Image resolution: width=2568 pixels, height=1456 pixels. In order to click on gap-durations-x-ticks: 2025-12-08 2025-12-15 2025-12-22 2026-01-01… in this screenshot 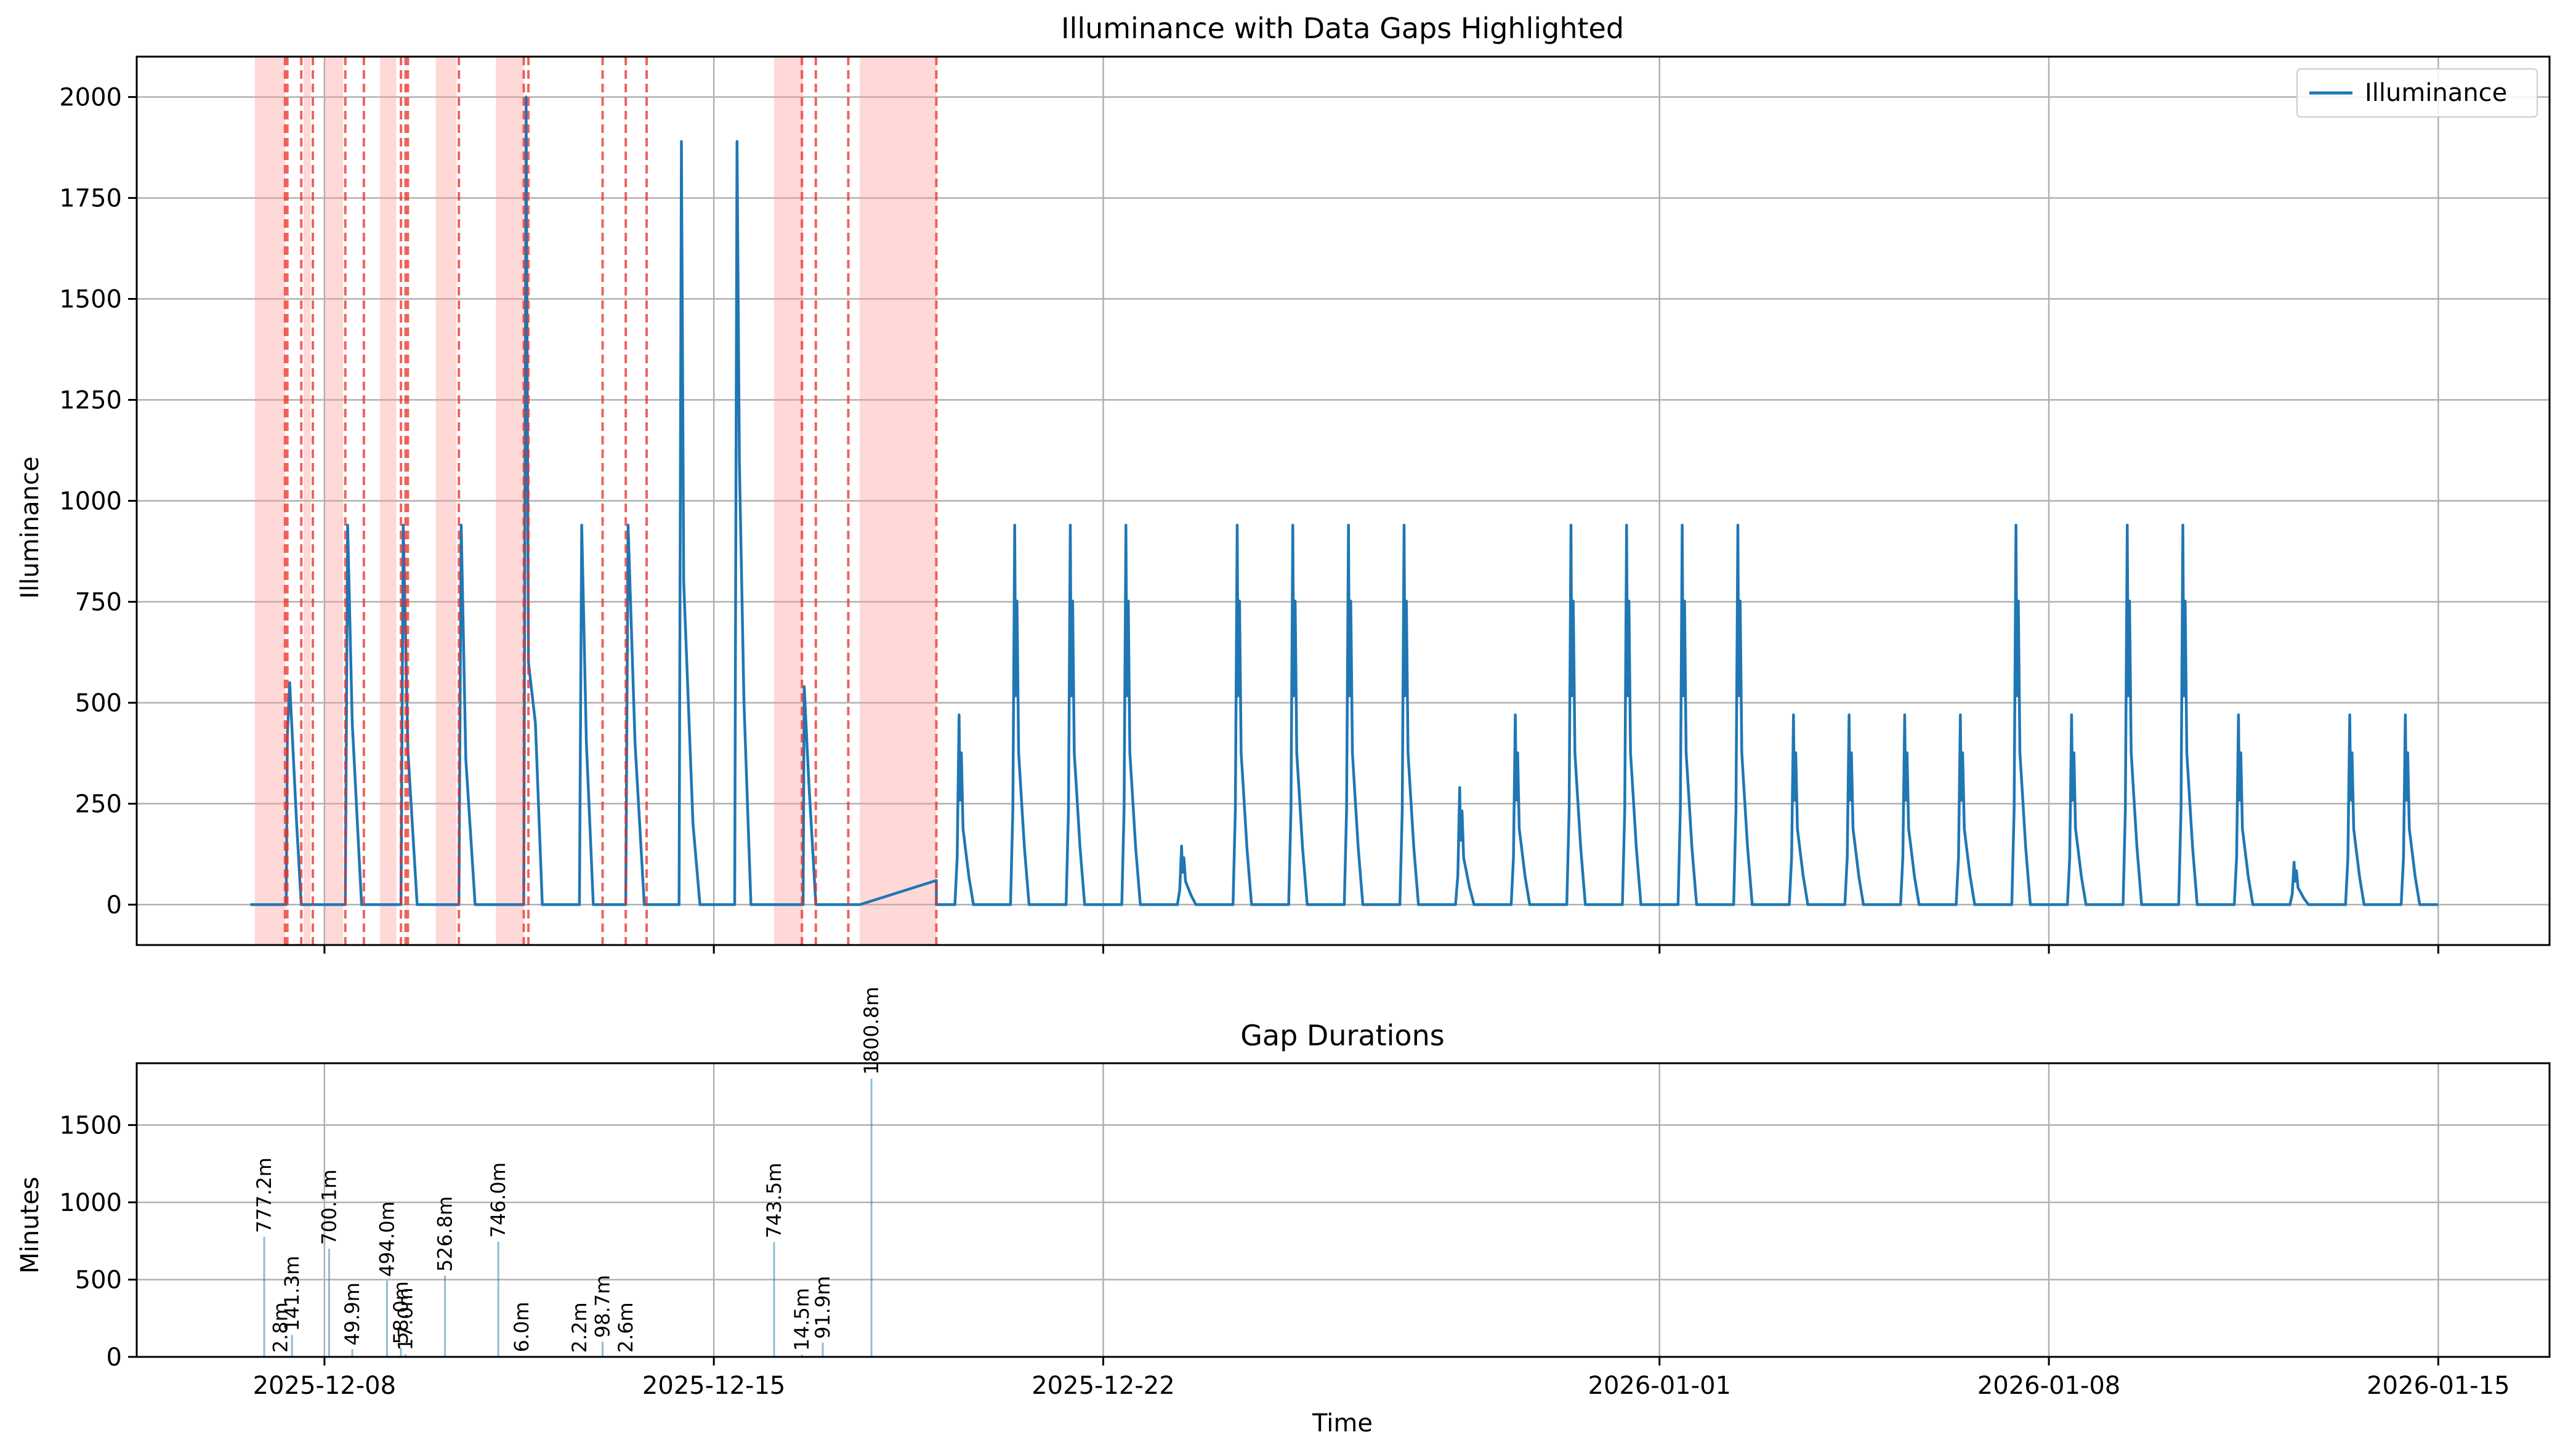, I will do `click(1381, 1379)`.